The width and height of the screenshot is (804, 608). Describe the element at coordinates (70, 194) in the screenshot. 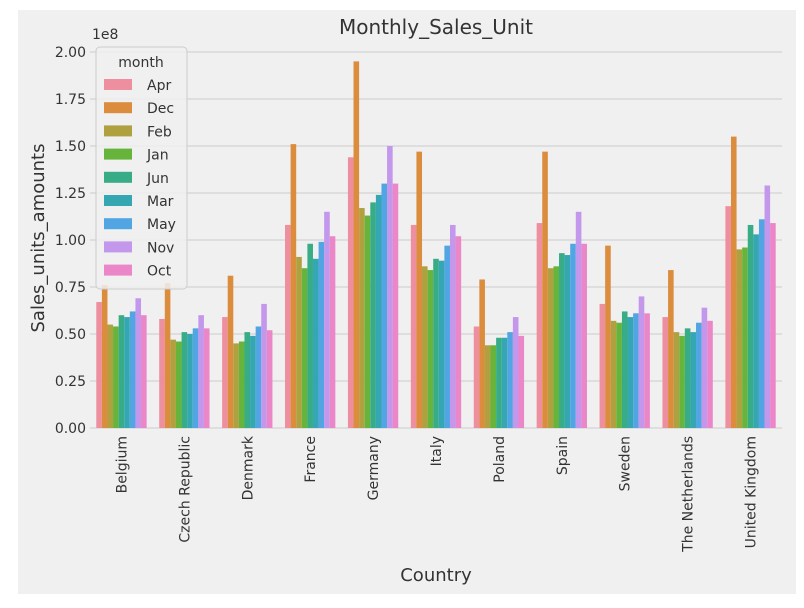

I see `y-tick-label: 1.25` at that location.